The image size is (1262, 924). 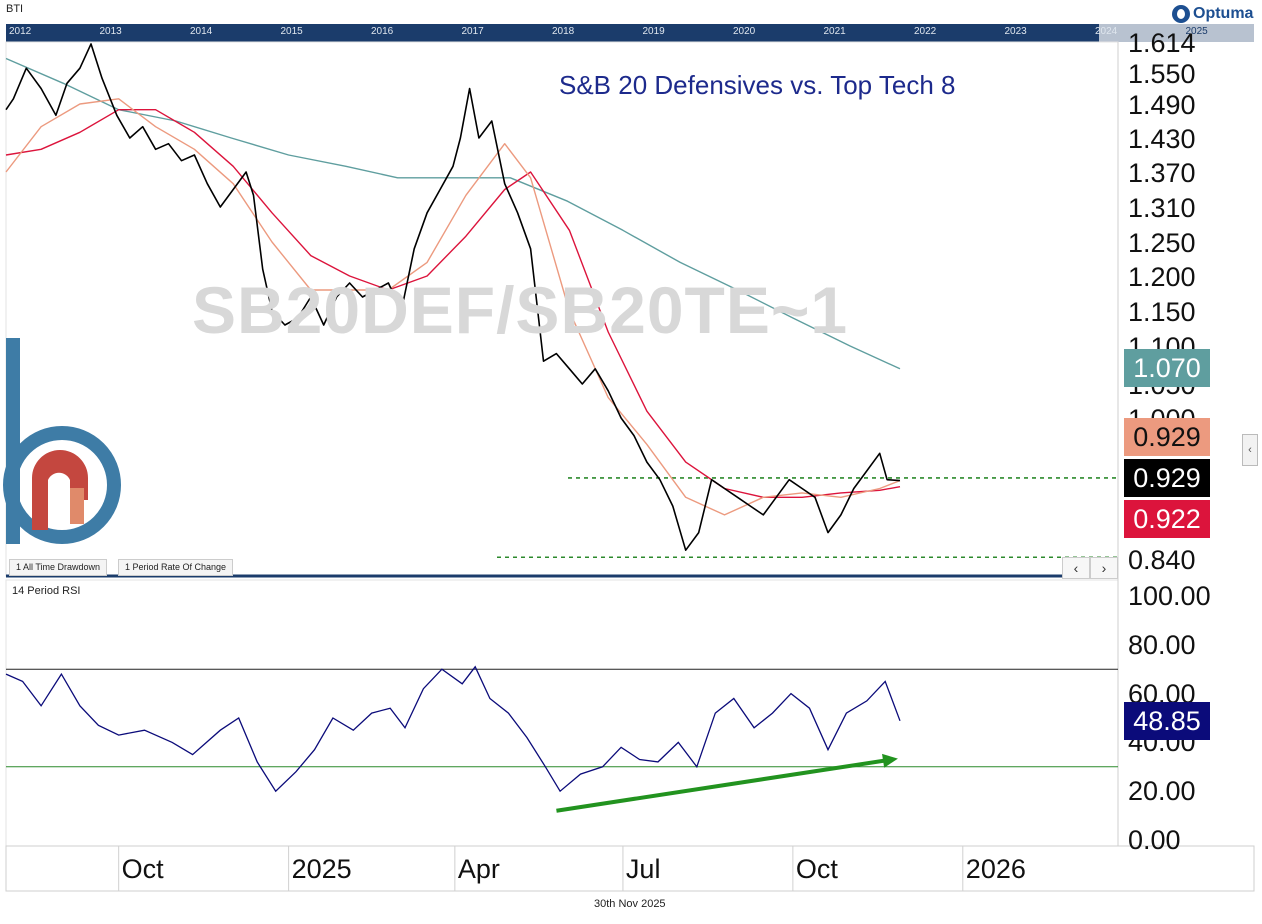 What do you see at coordinates (58, 567) in the screenshot?
I see `tab-all-time-drawdown: 1 All Time Drawdown` at bounding box center [58, 567].